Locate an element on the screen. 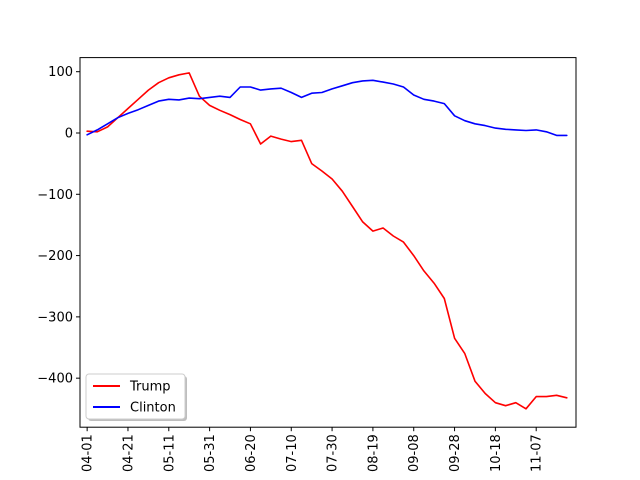  x-tick-label: 07-10 is located at coordinates (292, 453).